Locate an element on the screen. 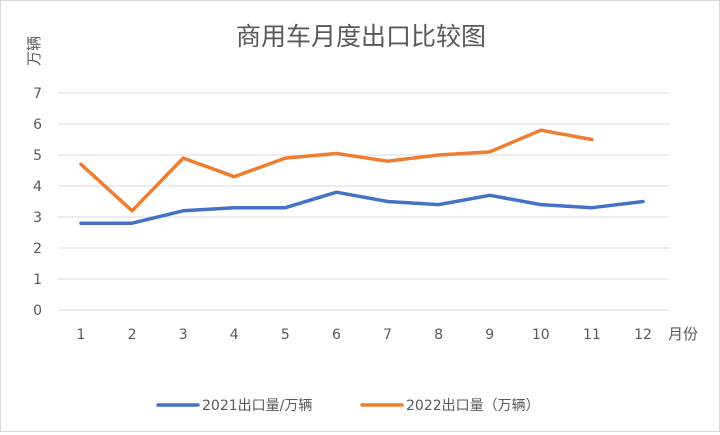 This screenshot has width=720, height=435. x-tick-label: 9 is located at coordinates (489, 335).